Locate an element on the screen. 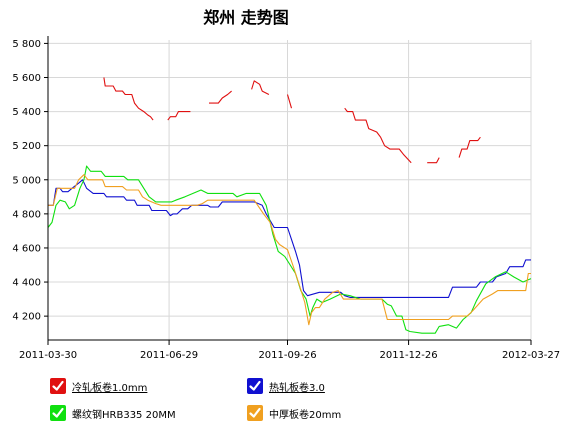  y-tick-label: 4 800 is located at coordinates (26, 214).